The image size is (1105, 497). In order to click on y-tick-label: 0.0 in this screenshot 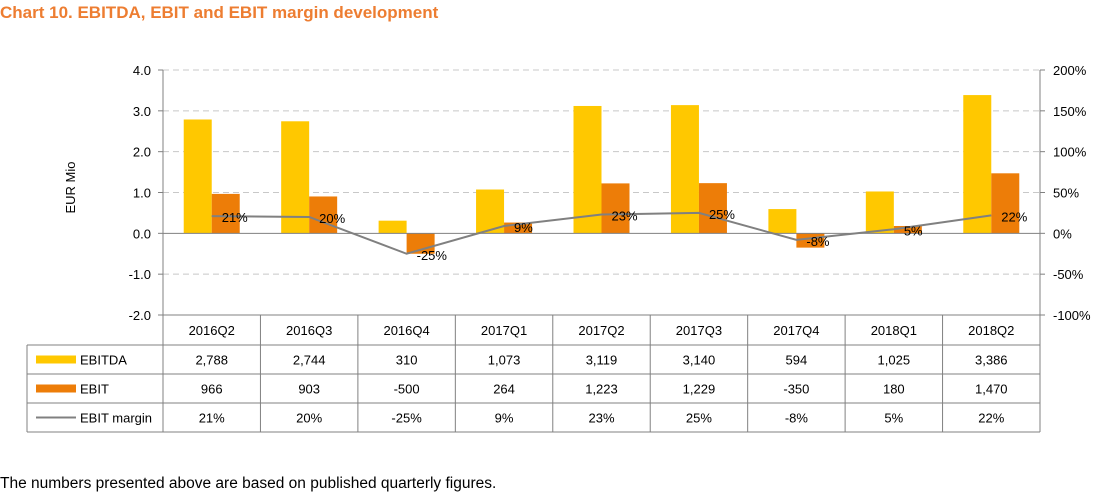, I will do `click(142, 233)`.